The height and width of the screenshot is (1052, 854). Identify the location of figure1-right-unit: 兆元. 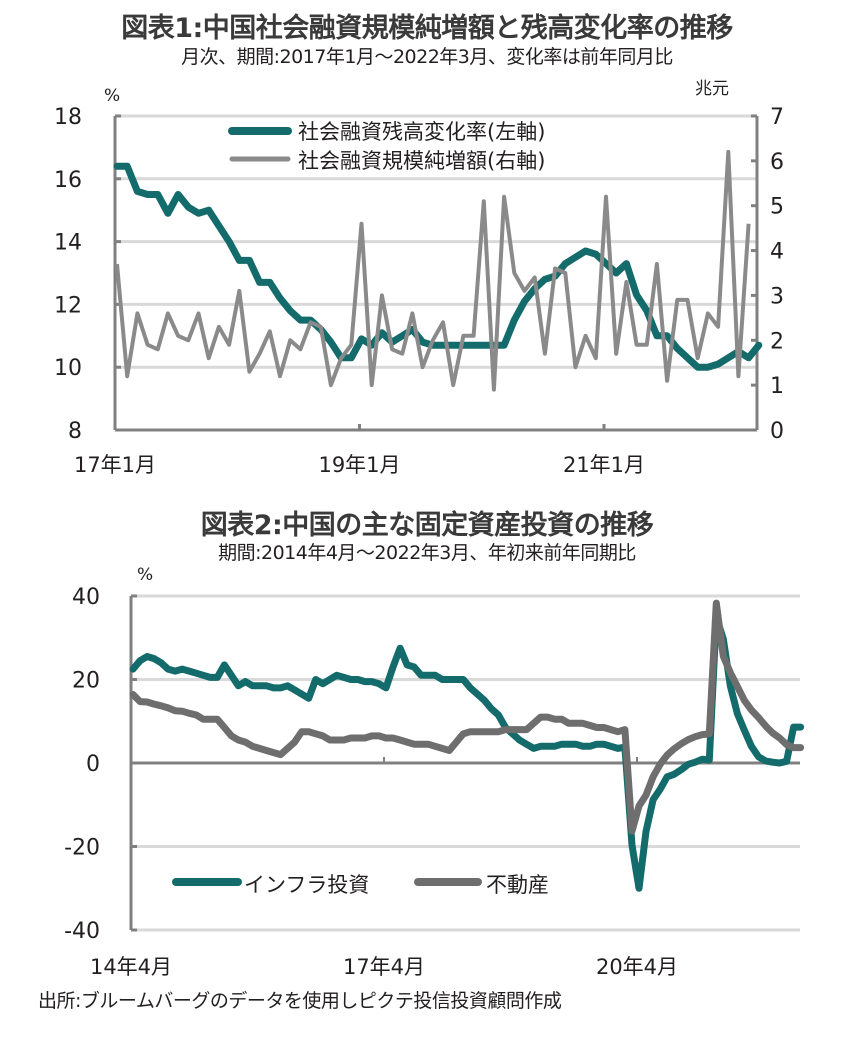
(712, 89).